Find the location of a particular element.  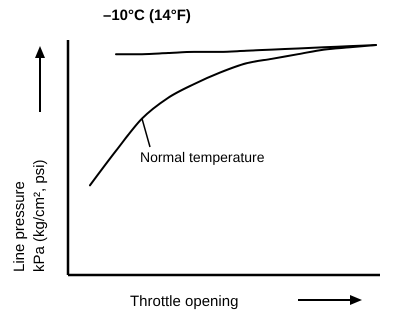

x-axis-title: Throttle opening is located at coordinates (184, 301).